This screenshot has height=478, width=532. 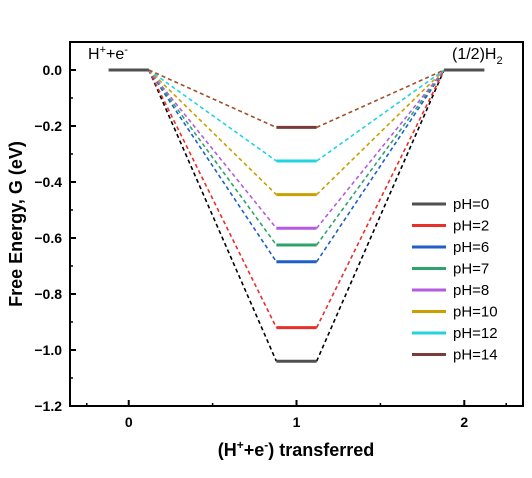 I want to click on legend-label: pH=0, so click(x=471, y=204).